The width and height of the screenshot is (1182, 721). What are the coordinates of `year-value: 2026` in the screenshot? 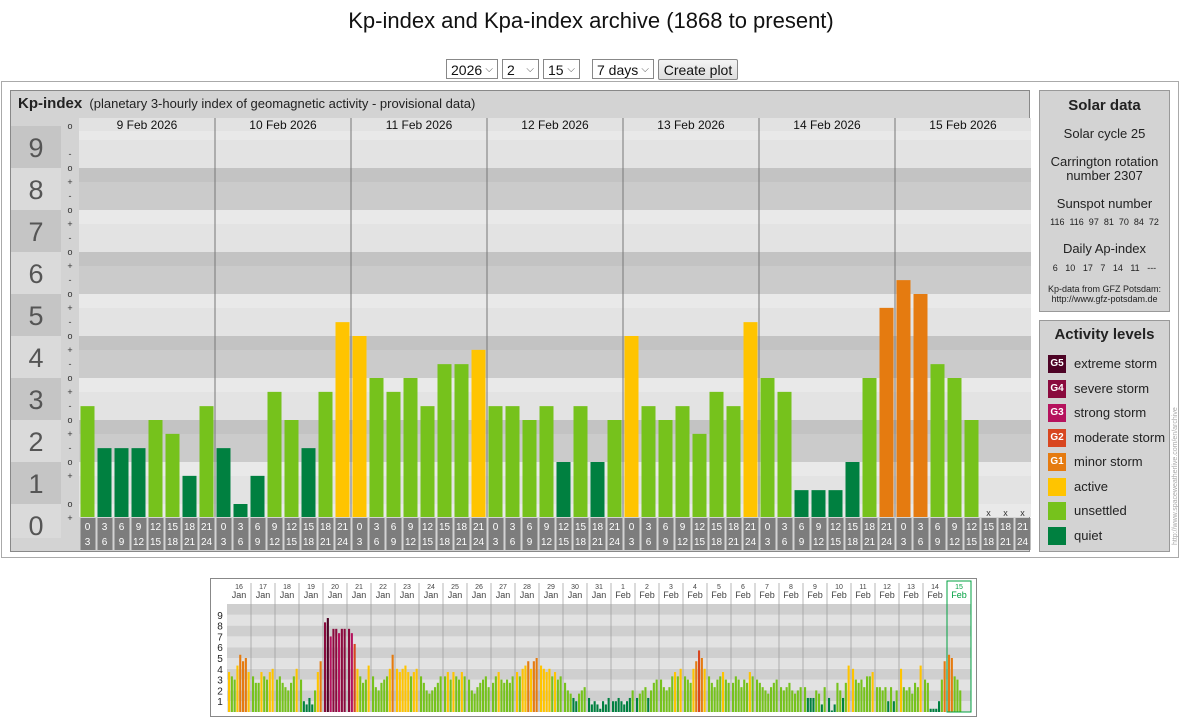 It's located at (467, 70).